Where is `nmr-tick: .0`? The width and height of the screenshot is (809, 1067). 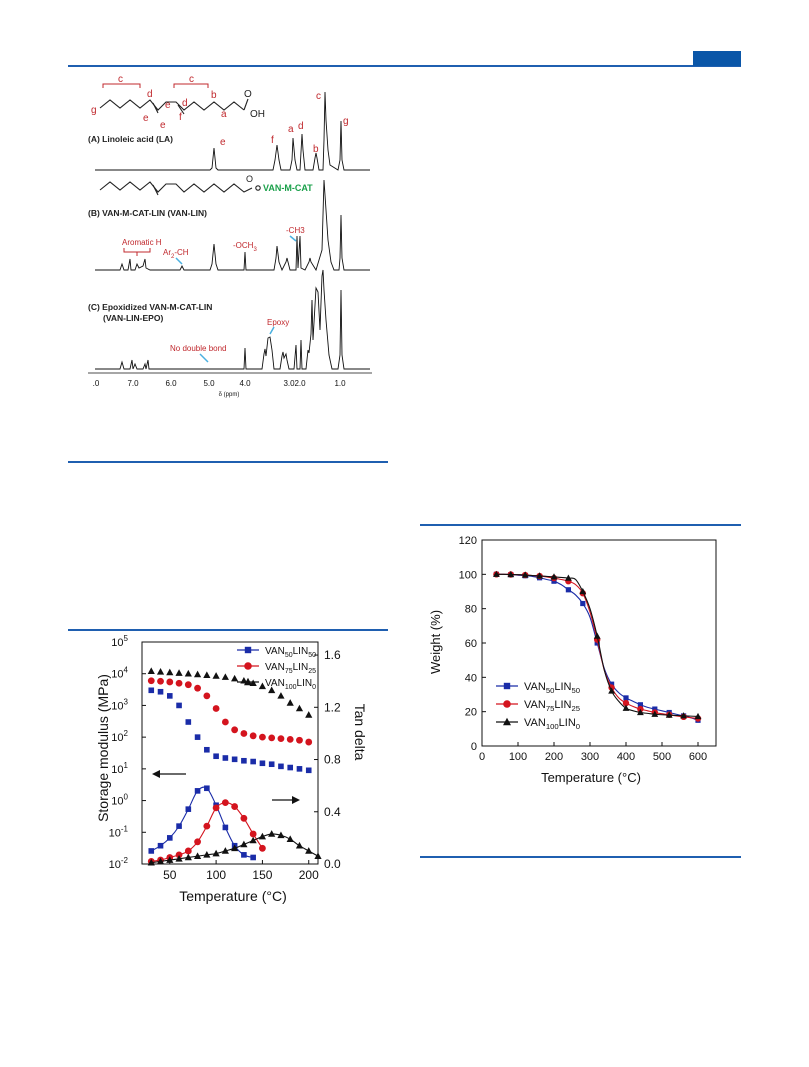 nmr-tick: .0 is located at coordinates (96, 383).